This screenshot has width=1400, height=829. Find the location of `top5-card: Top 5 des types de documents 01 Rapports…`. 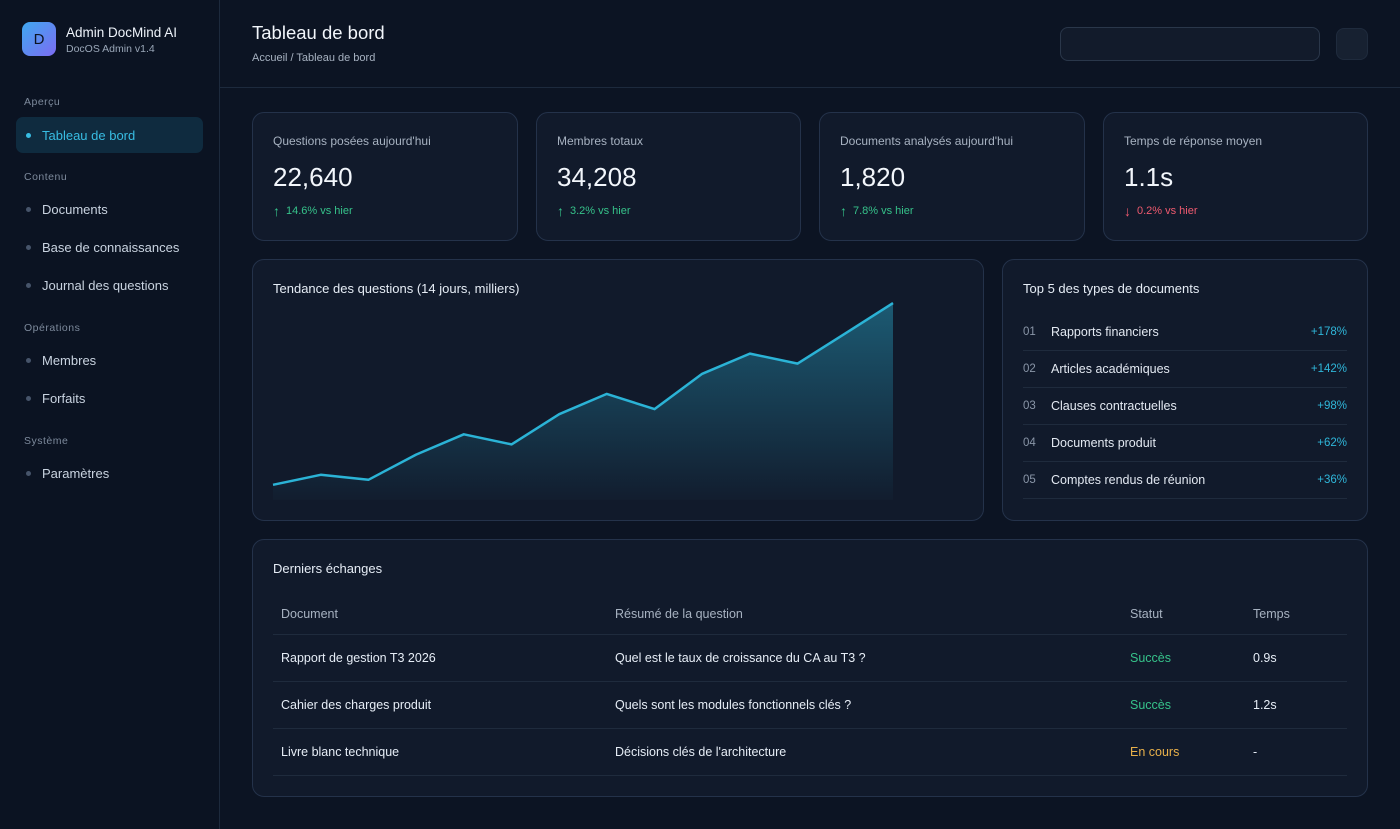

top5-card: Top 5 des types de documents 01 Rapports… is located at coordinates (1185, 390).